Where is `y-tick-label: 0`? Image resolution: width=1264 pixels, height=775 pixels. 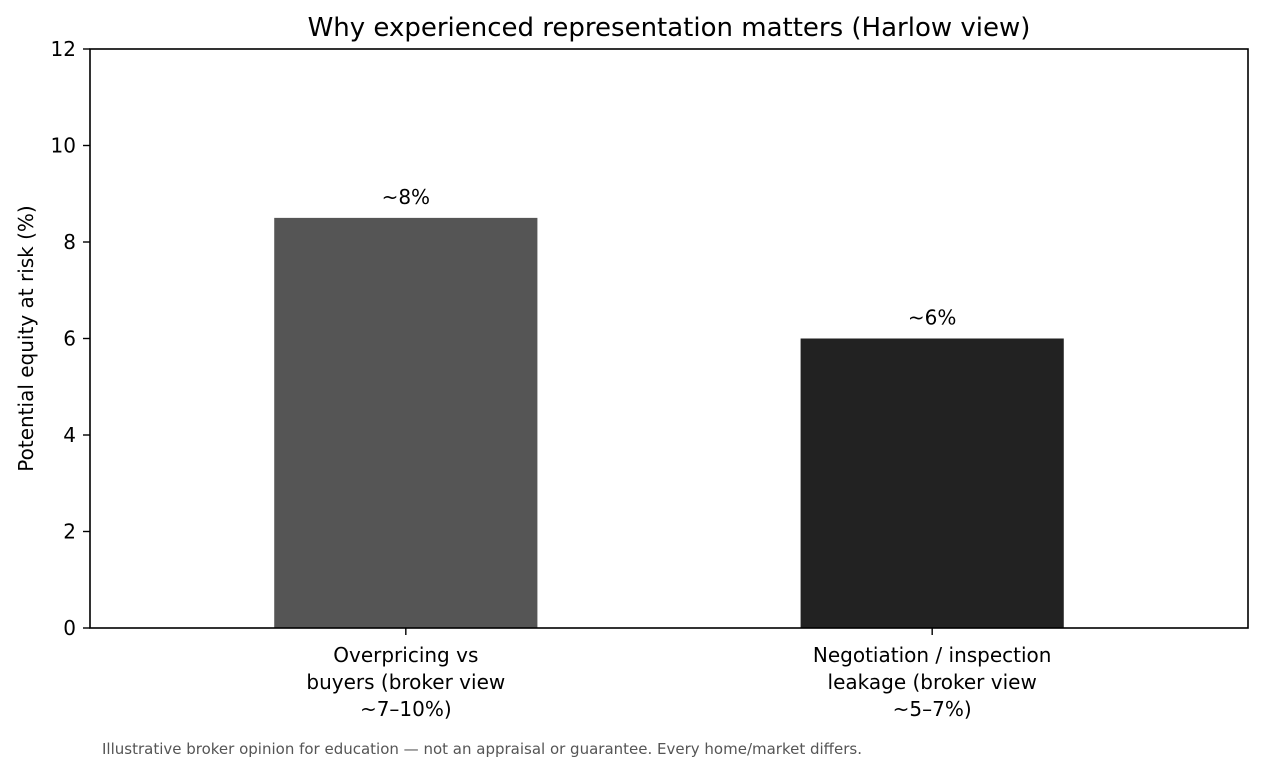 y-tick-label: 0 is located at coordinates (69, 628).